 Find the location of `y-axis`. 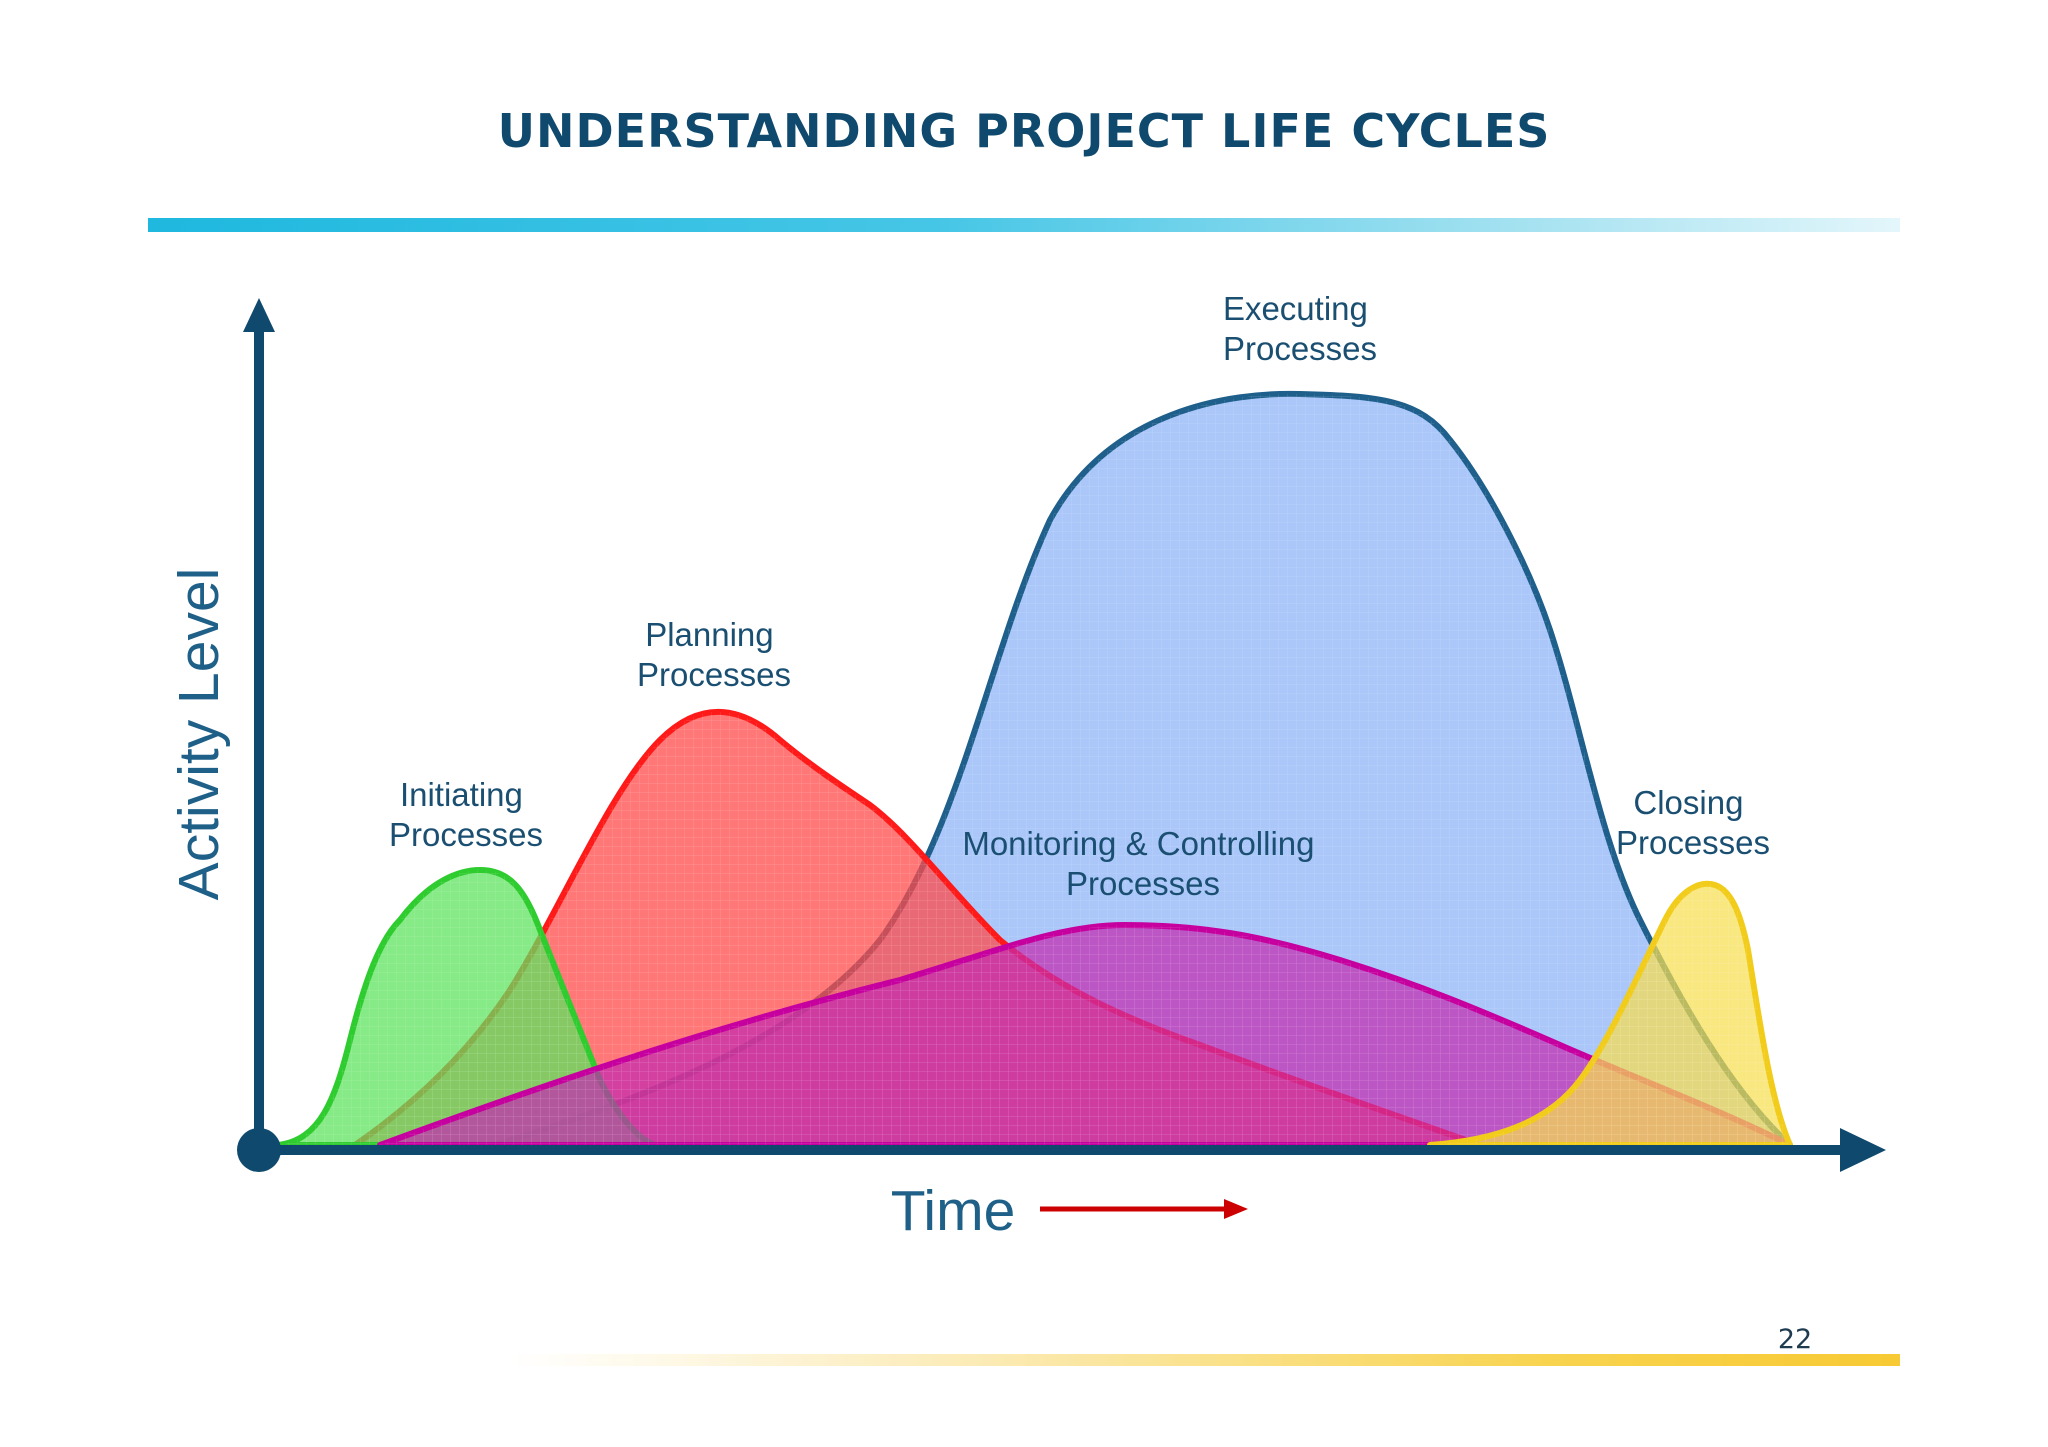

y-axis is located at coordinates (259, 724).